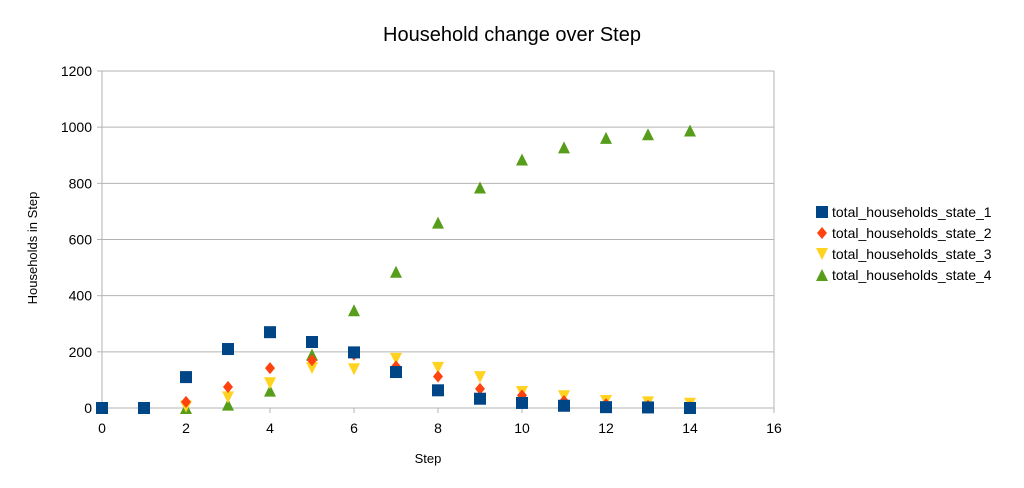  What do you see at coordinates (912, 254) in the screenshot?
I see `legend-label-3: total_households_state_3` at bounding box center [912, 254].